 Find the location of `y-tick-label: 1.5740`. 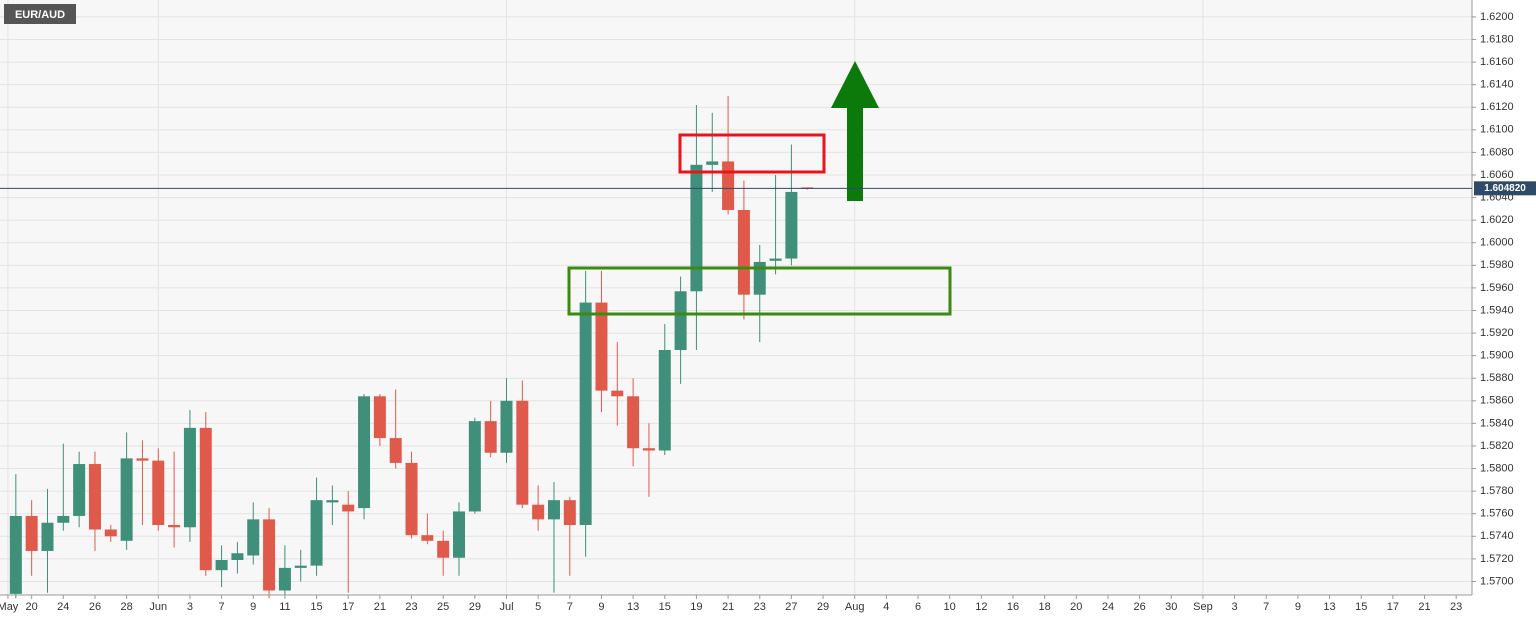

y-tick-label: 1.5740 is located at coordinates (1497, 536).